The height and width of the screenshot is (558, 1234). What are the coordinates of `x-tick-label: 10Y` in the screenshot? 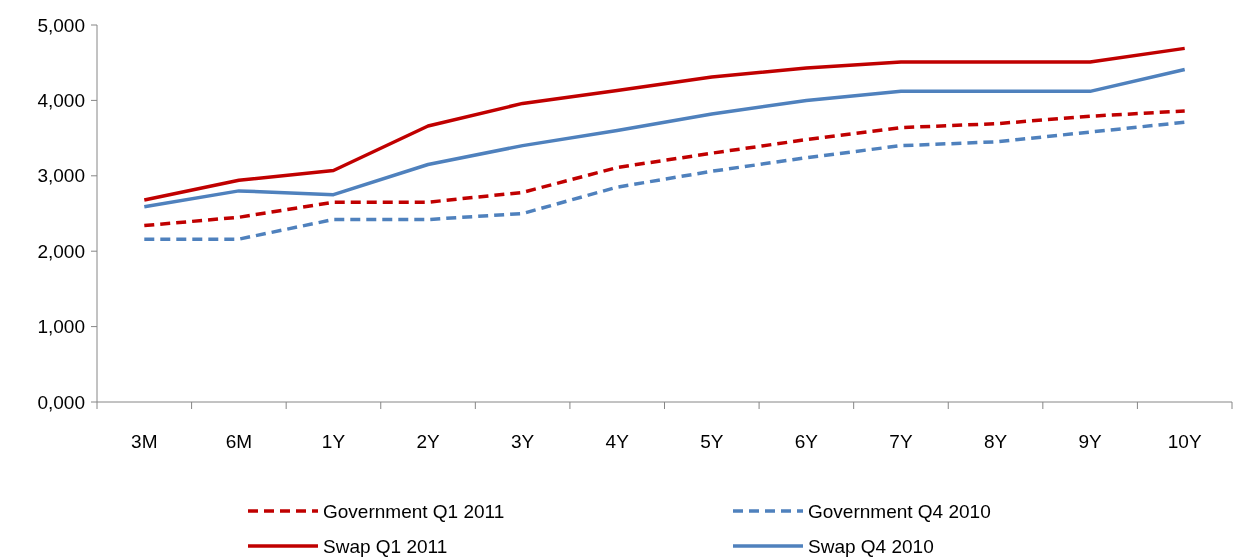 It's located at (1184, 441).